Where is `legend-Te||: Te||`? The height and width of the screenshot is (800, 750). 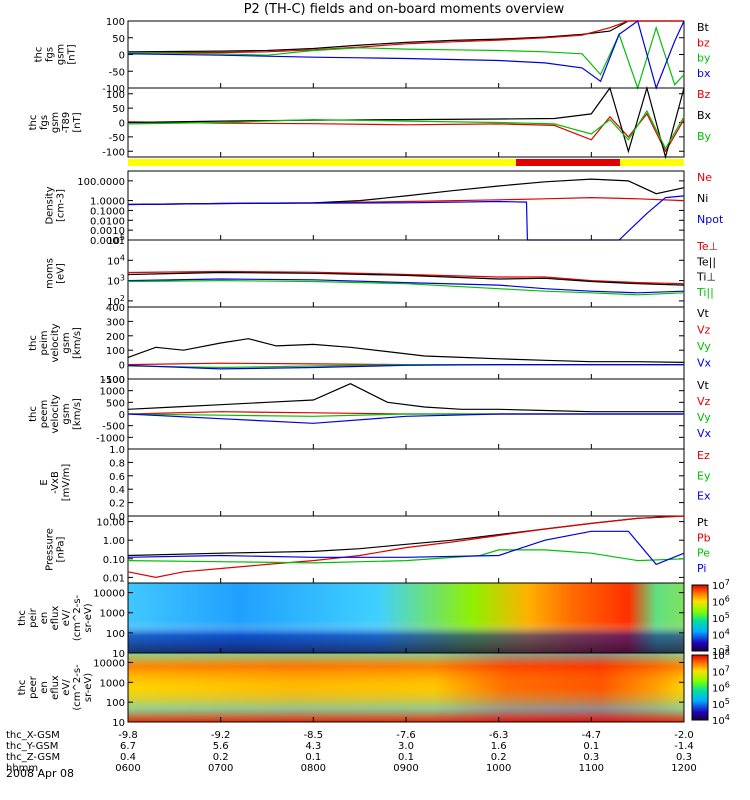
legend-Te||: Te|| is located at coordinates (706, 261).